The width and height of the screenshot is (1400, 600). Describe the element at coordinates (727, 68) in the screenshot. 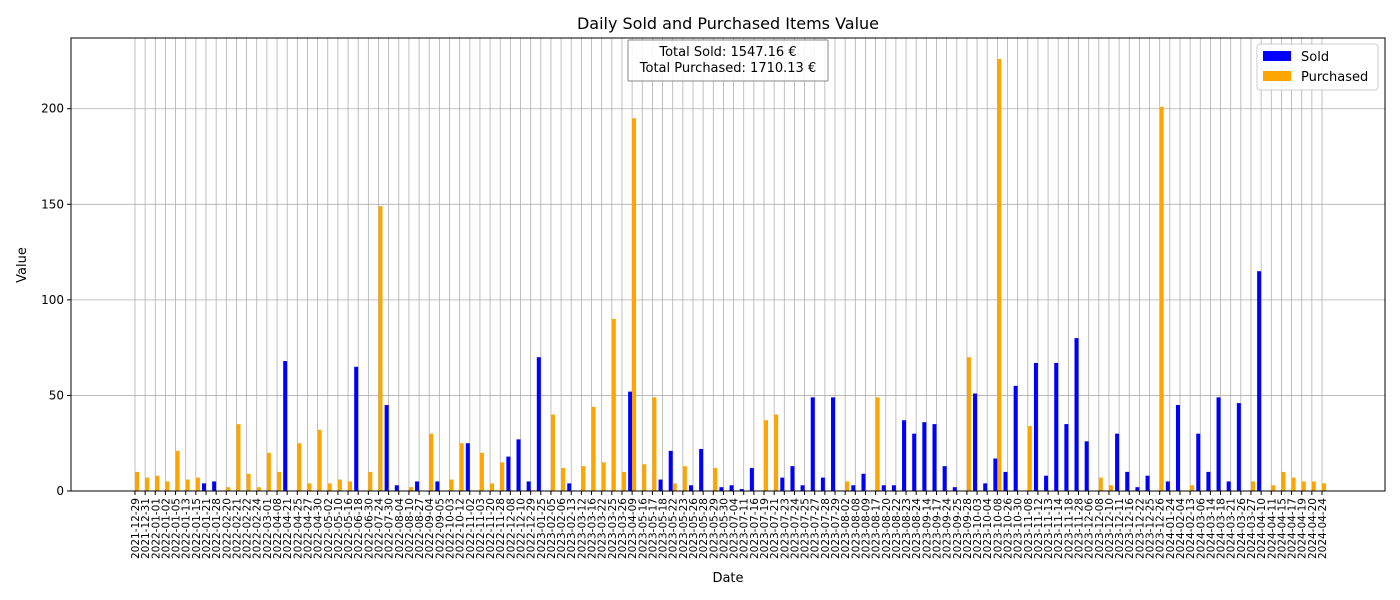

I see `annotation: Total Purchased: 1710.13 €` at that location.